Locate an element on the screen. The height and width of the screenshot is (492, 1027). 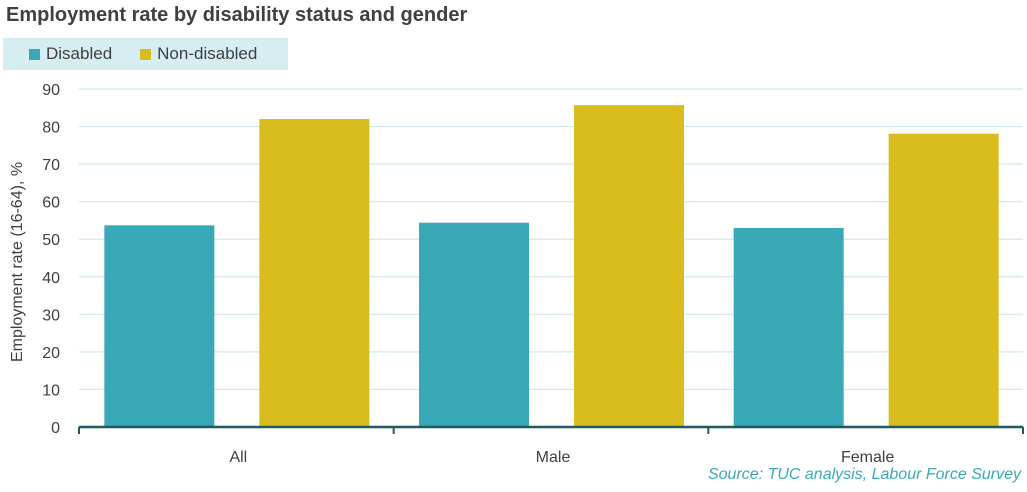
bar-disabled-female is located at coordinates (788, 327).